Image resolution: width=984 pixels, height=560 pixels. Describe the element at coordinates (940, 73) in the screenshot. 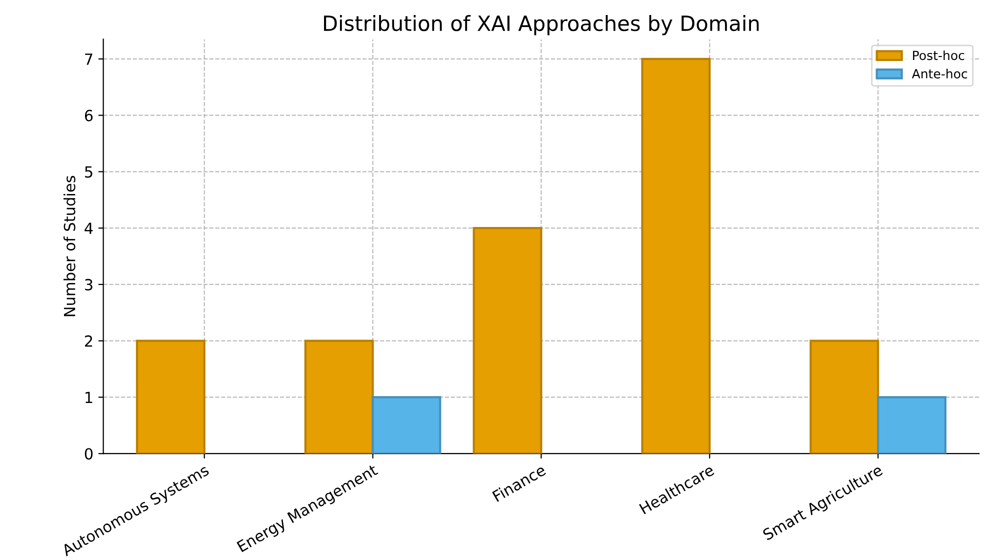

I see `legend-label: Ante-hoc` at that location.